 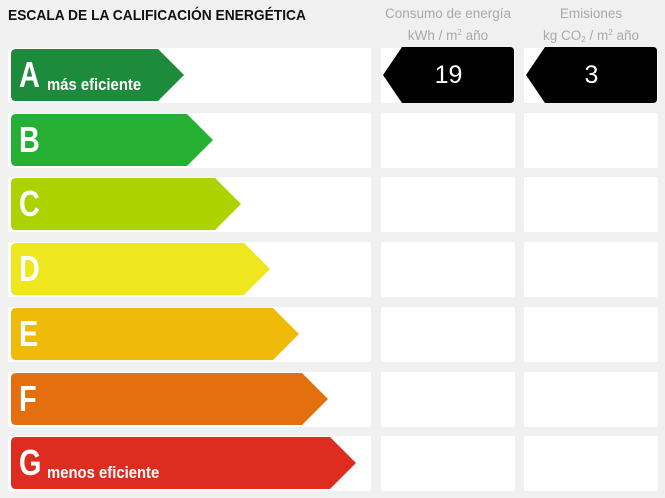 What do you see at coordinates (591, 36) in the screenshot?
I see `emisiones-header-unit: kg CO2 / m2 año` at bounding box center [591, 36].